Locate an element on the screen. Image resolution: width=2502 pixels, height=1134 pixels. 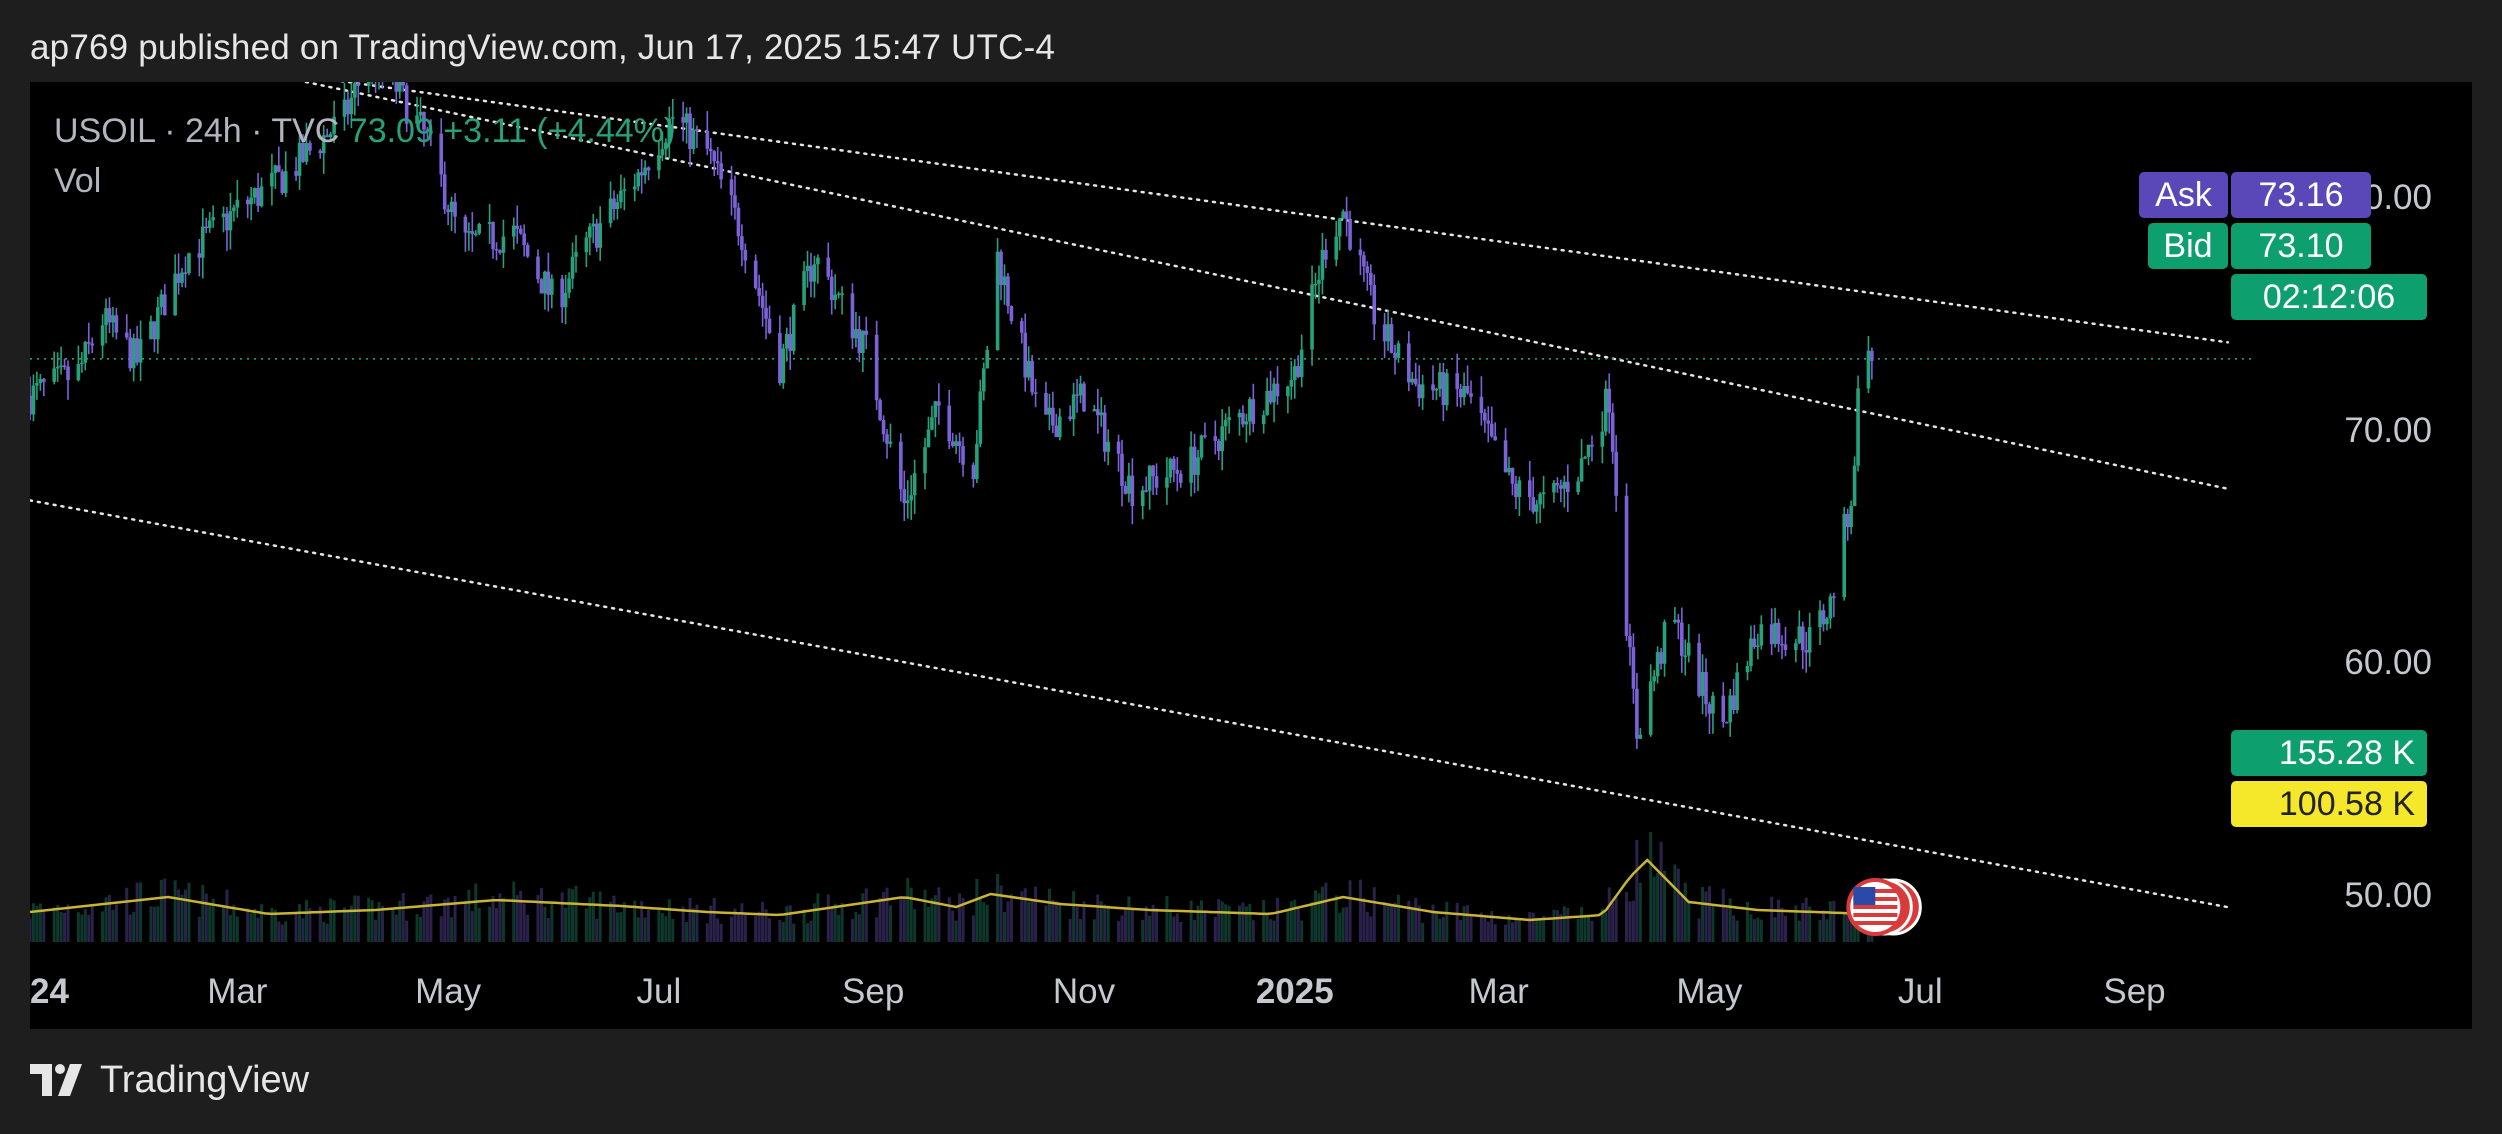
time-tick-label: Sep is located at coordinates (2134, 991).